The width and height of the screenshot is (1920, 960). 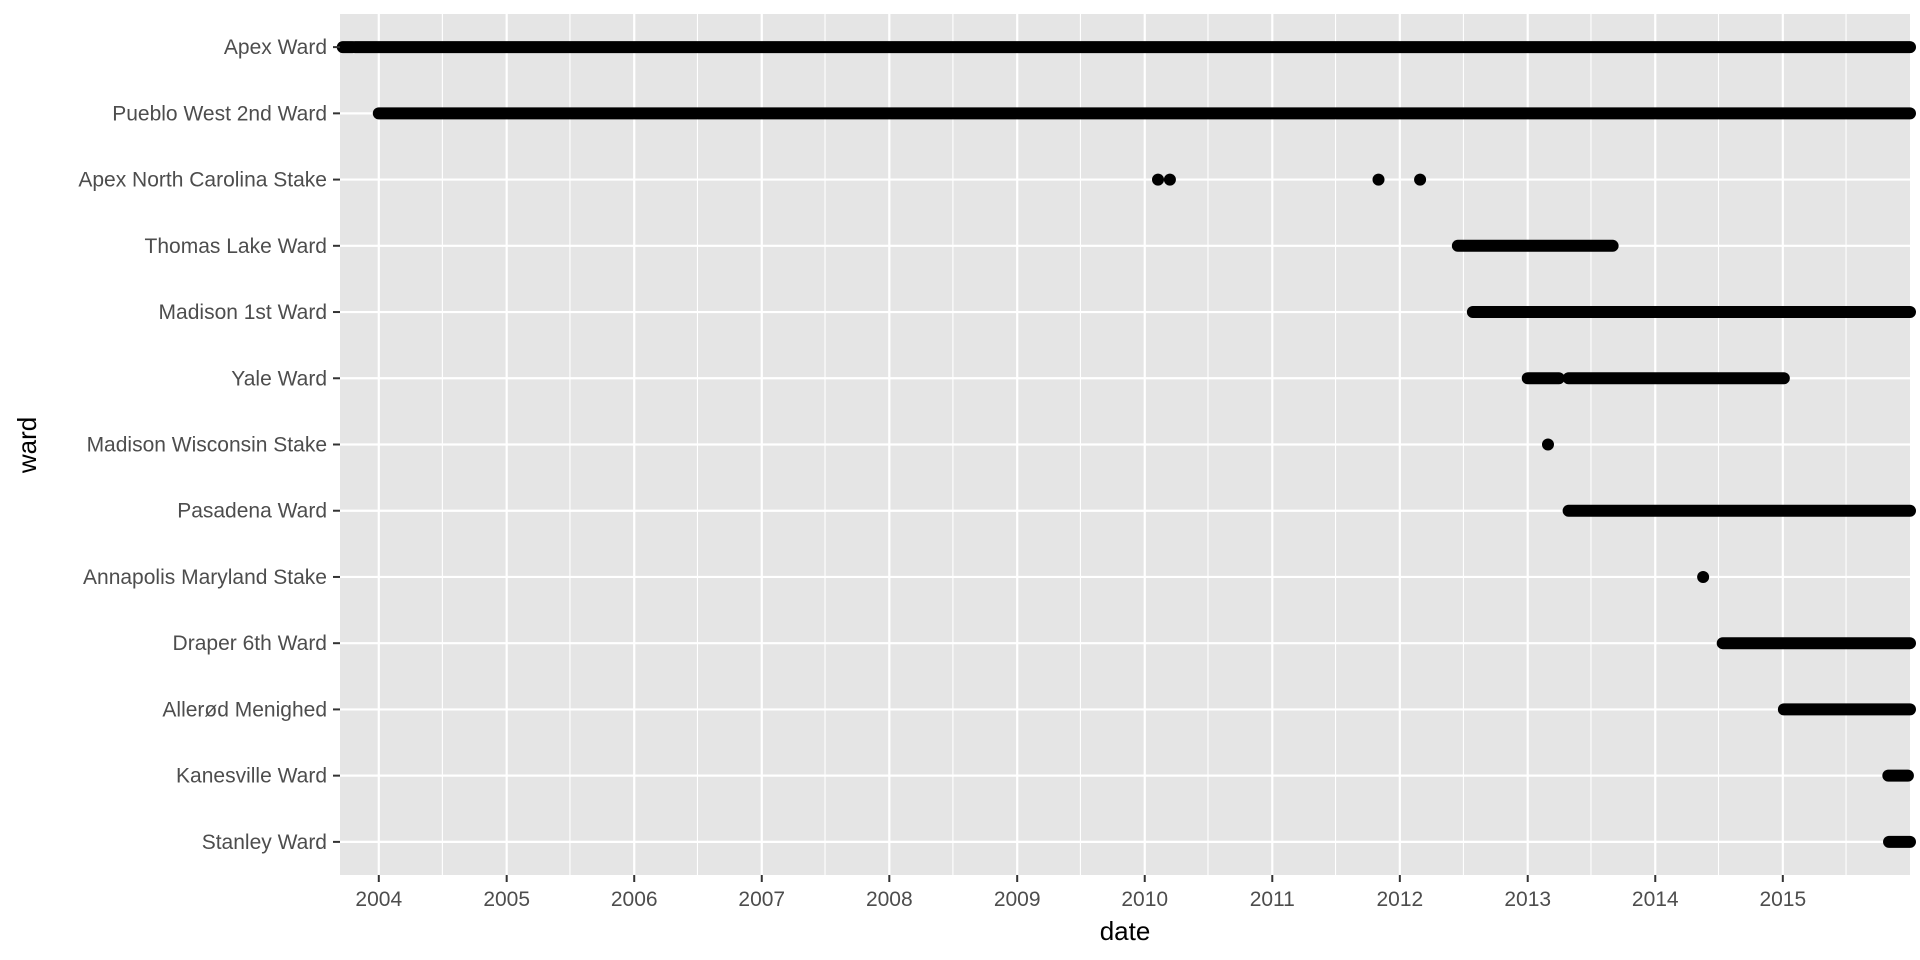 What do you see at coordinates (250, 643) in the screenshot?
I see `y-tick-label: Draper 6th Ward` at bounding box center [250, 643].